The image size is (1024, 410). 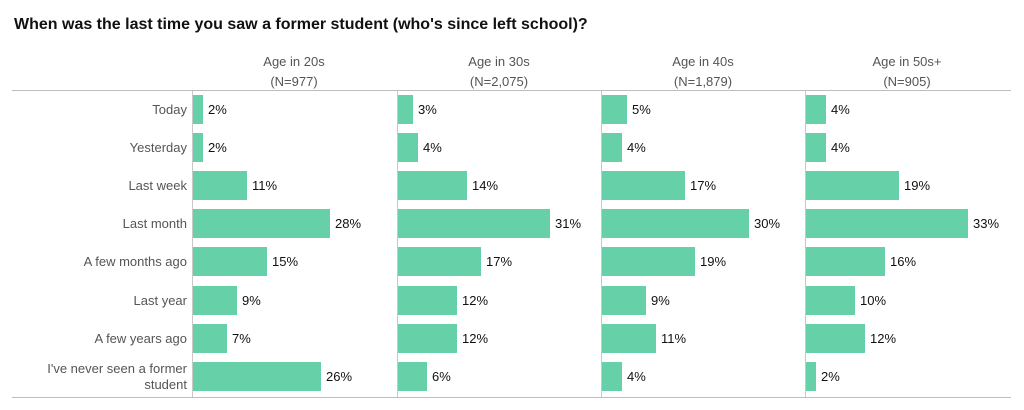 I want to click on panel-name: Age in 20s, so click(x=294, y=61).